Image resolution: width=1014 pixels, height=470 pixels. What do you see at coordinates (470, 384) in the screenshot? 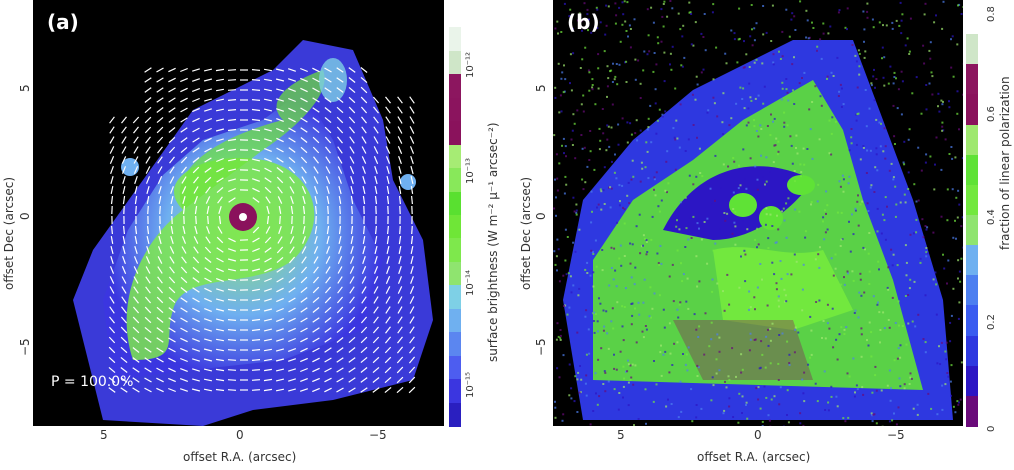
I see `panel-a-colorbar-tick: 10⁻¹⁵` at bounding box center [470, 384].